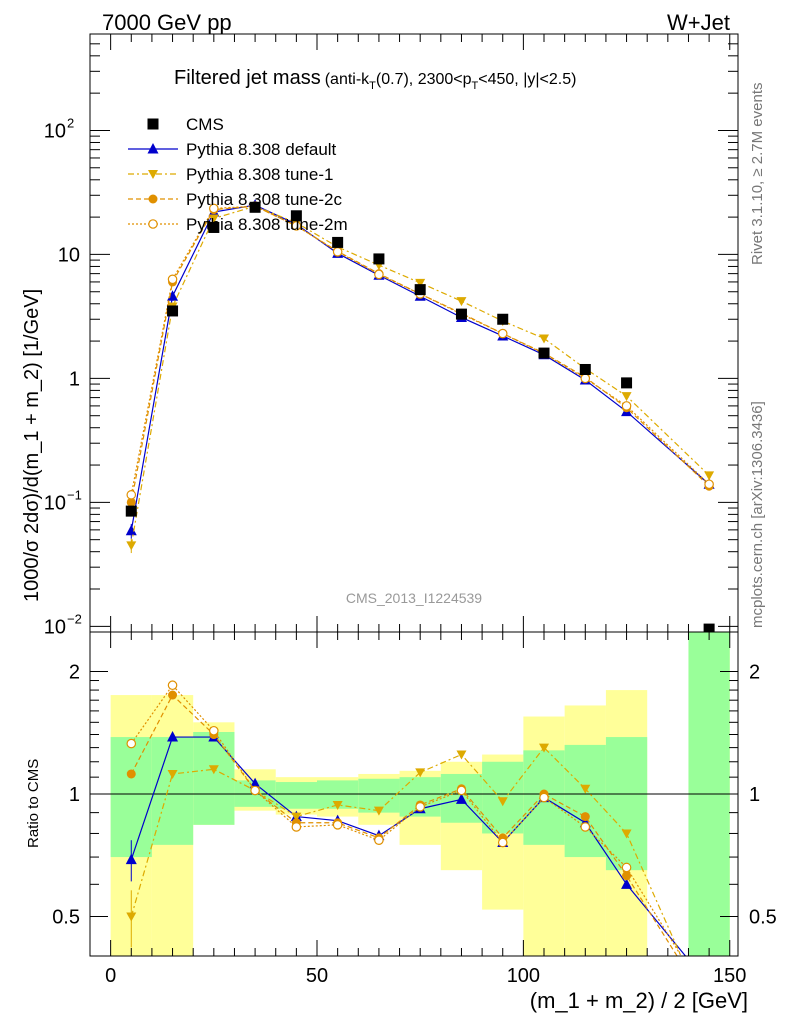  Describe the element at coordinates (698, 22) in the screenshot. I see `header-right: W+Jet` at that location.